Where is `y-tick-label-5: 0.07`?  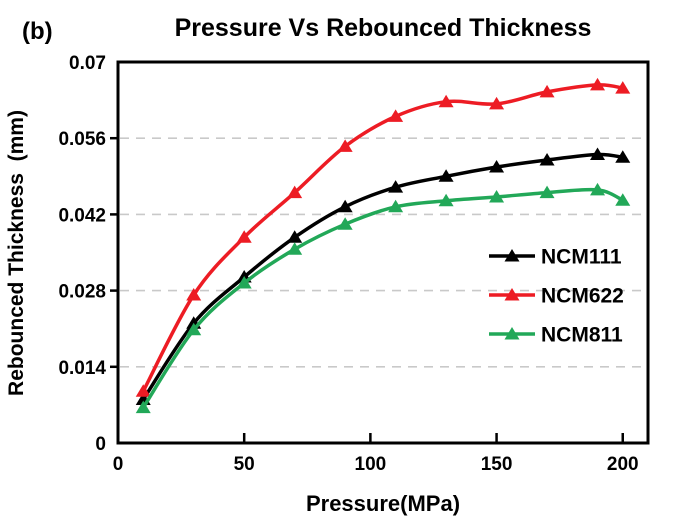
y-tick-label-5: 0.07 is located at coordinates (87, 63).